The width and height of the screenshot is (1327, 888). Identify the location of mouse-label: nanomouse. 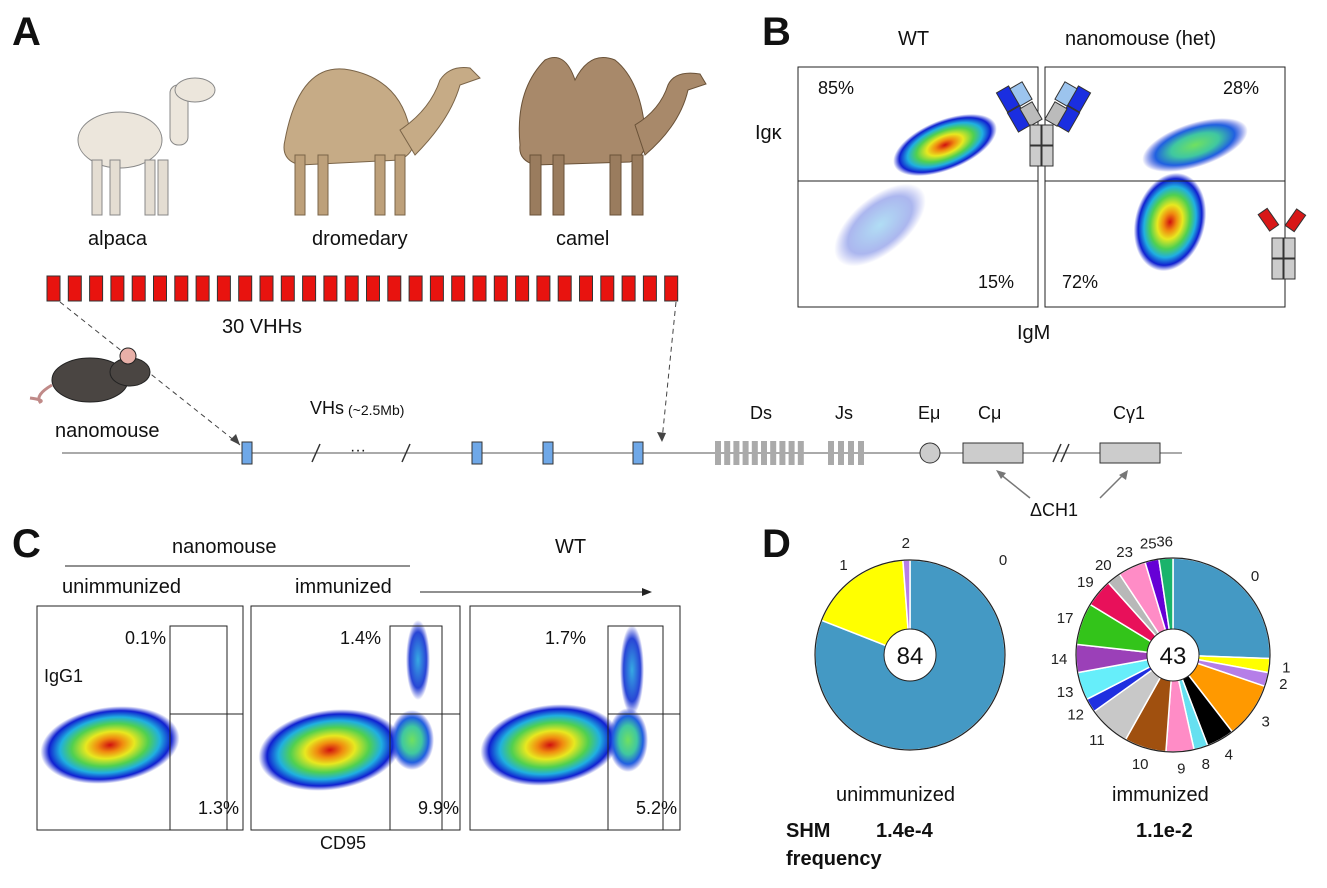
(107, 431).